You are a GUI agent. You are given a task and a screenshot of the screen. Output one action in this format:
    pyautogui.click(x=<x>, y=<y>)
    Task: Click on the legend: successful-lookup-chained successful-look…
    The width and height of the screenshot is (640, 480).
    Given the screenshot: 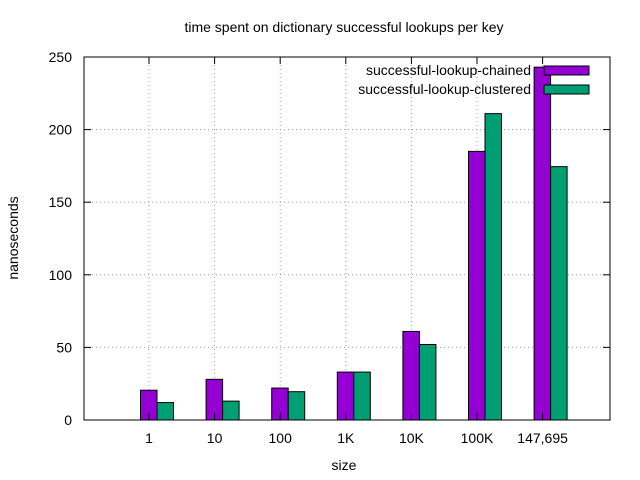 What is the action you would take?
    pyautogui.click(x=474, y=79)
    